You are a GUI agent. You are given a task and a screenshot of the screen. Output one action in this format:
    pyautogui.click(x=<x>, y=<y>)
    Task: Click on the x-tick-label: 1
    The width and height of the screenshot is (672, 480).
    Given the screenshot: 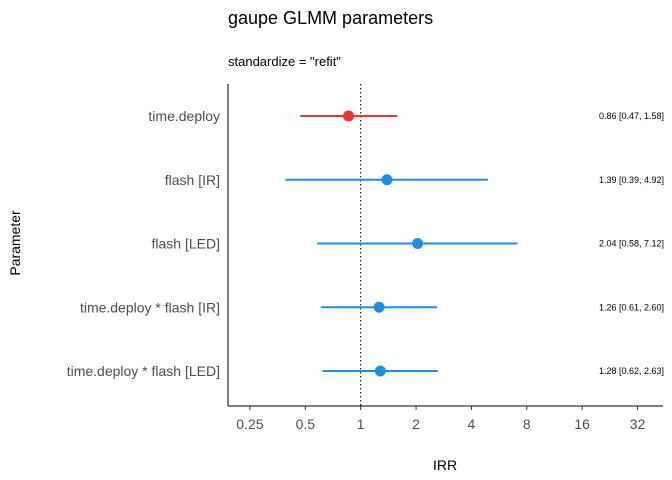 What is the action you would take?
    pyautogui.click(x=361, y=424)
    